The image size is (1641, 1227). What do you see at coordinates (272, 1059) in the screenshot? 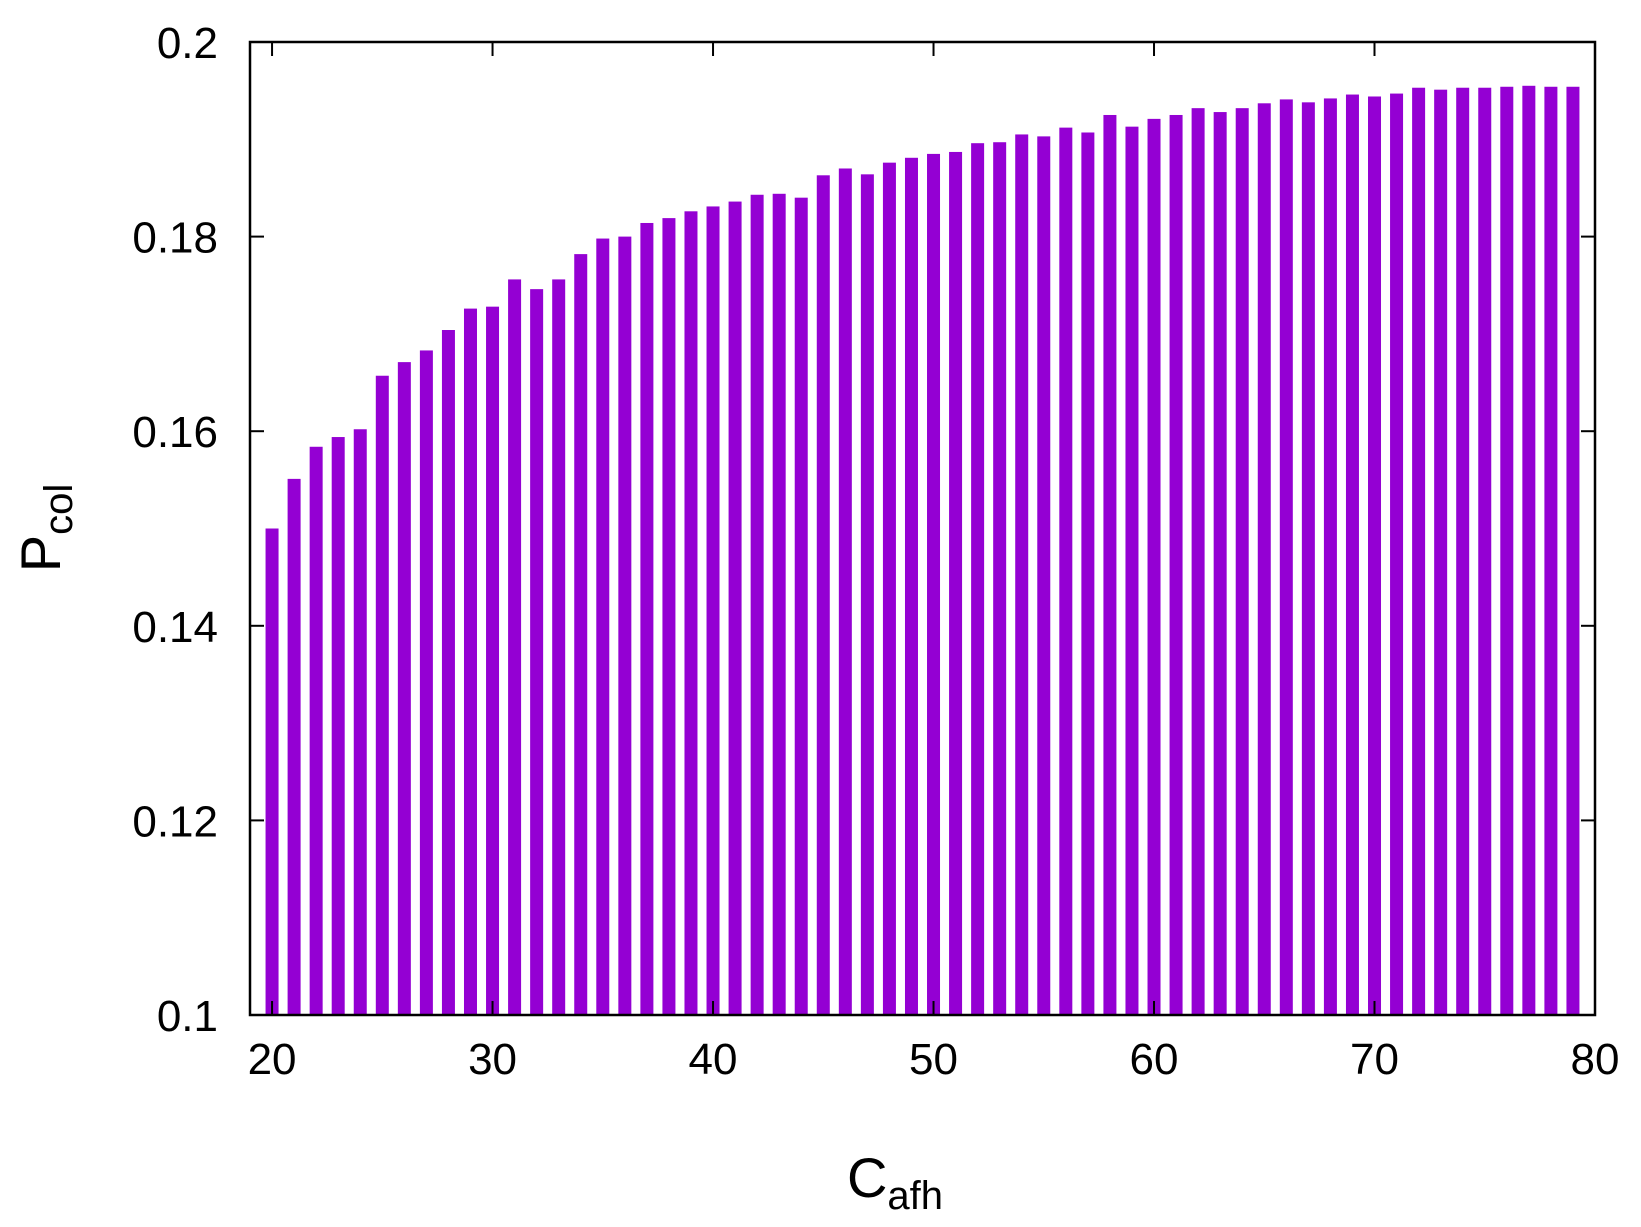
I see `x-tick-label: 20` at bounding box center [272, 1059].